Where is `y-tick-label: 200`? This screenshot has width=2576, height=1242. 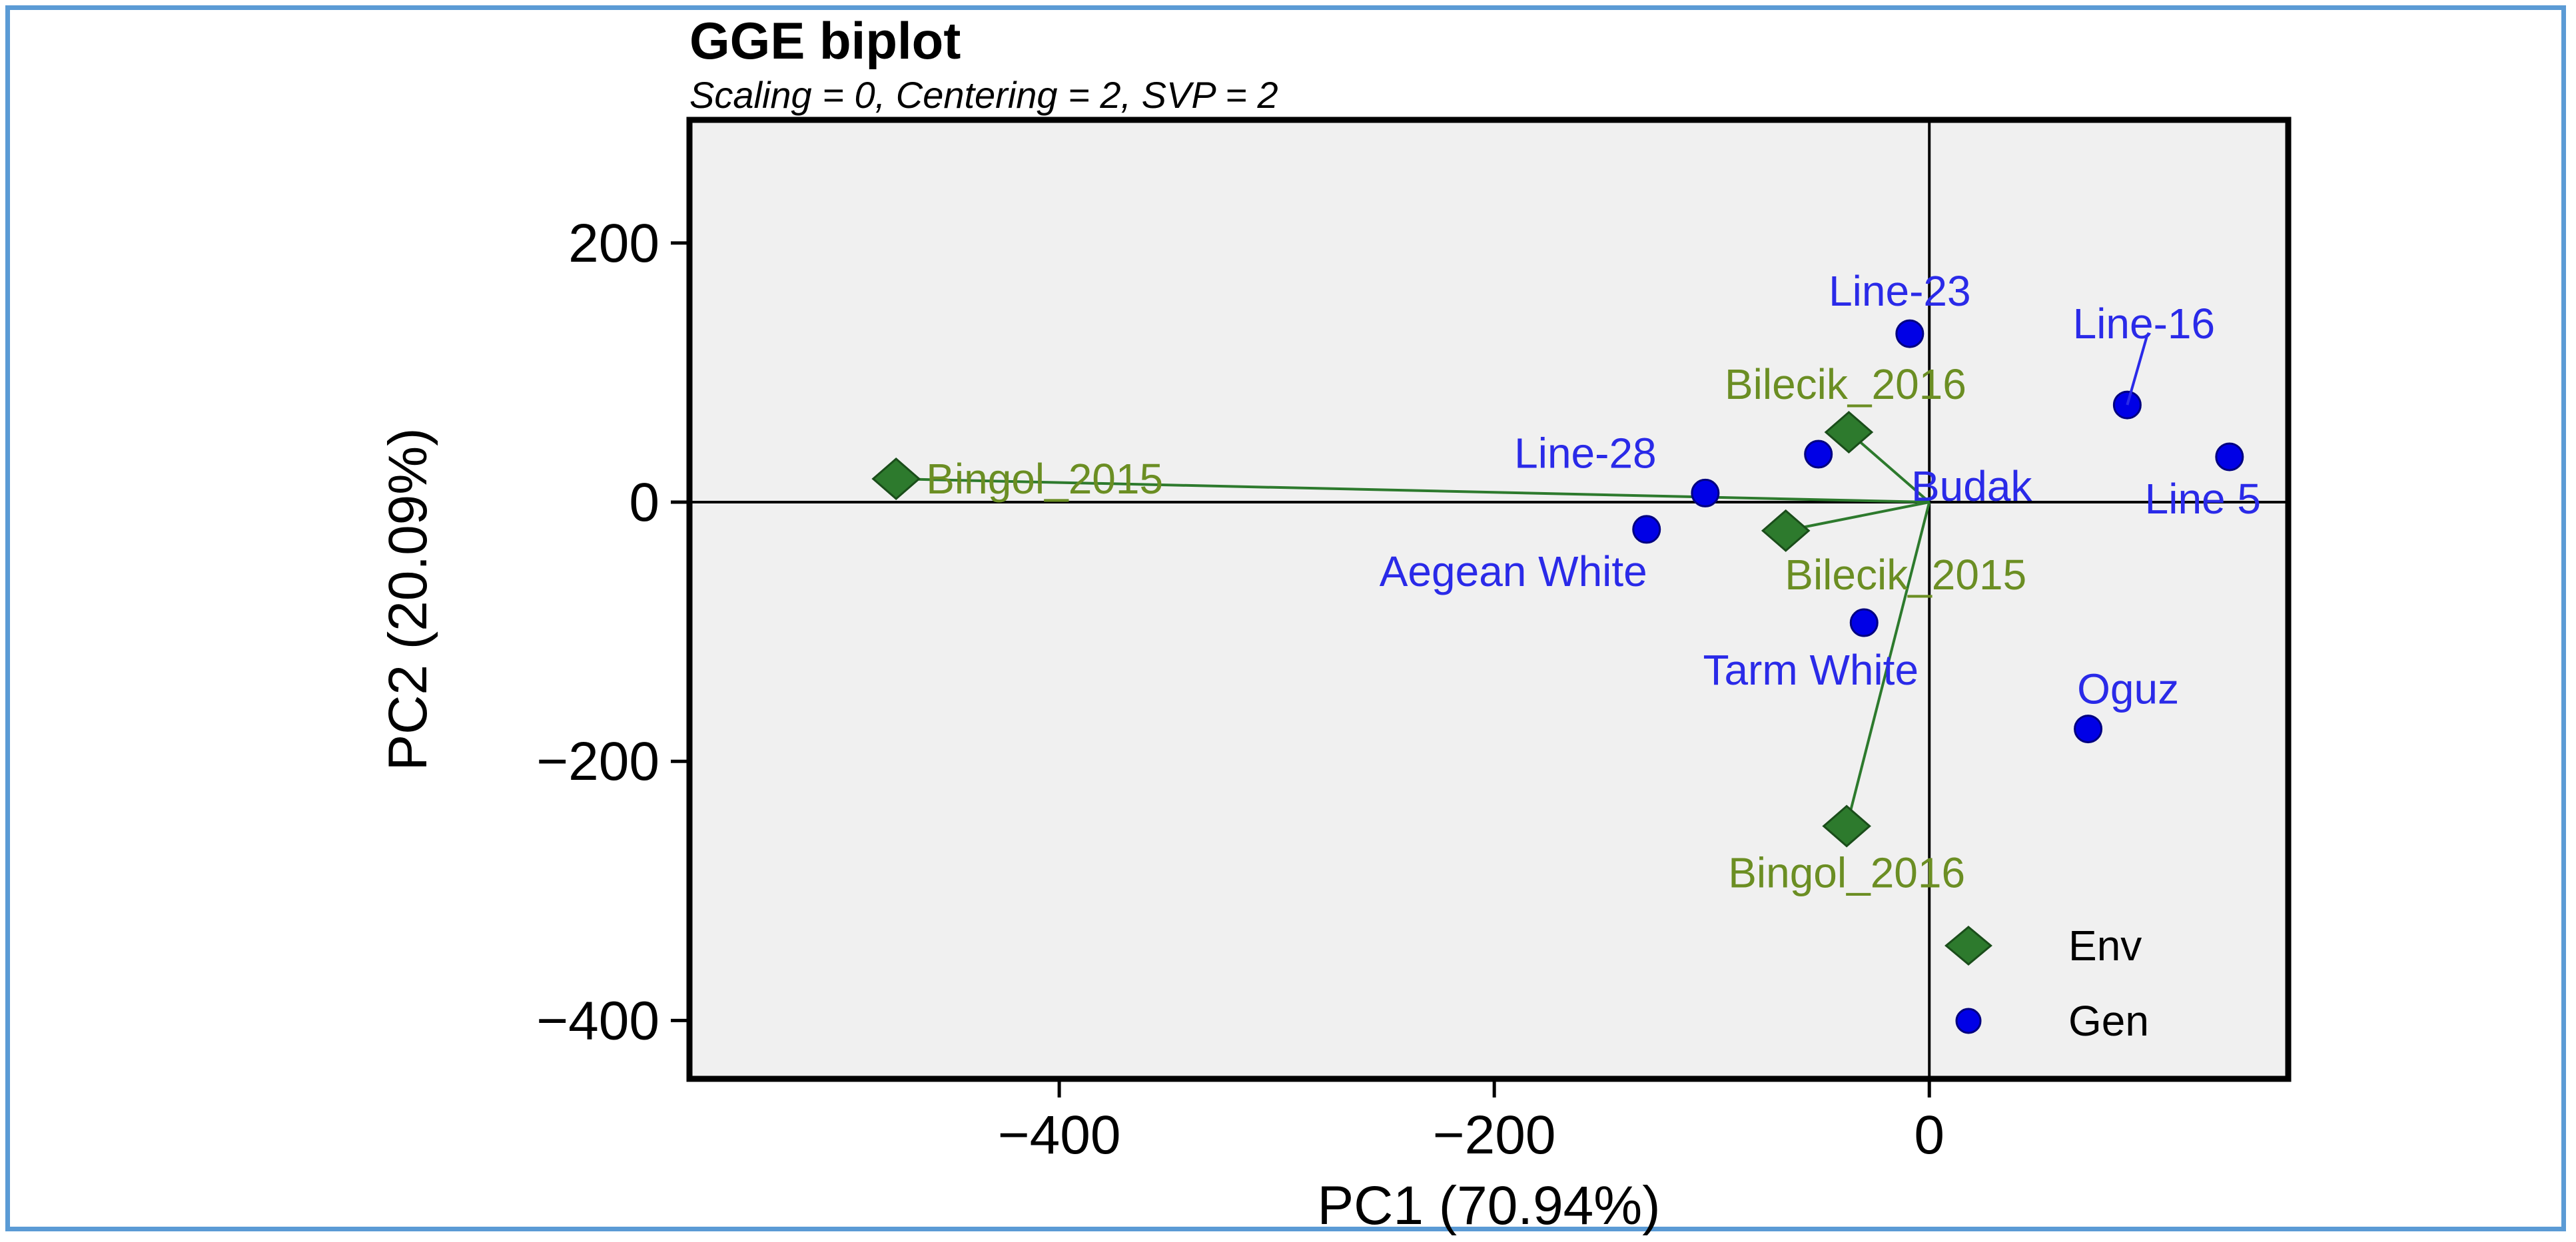
y-tick-label: 200 is located at coordinates (614, 243).